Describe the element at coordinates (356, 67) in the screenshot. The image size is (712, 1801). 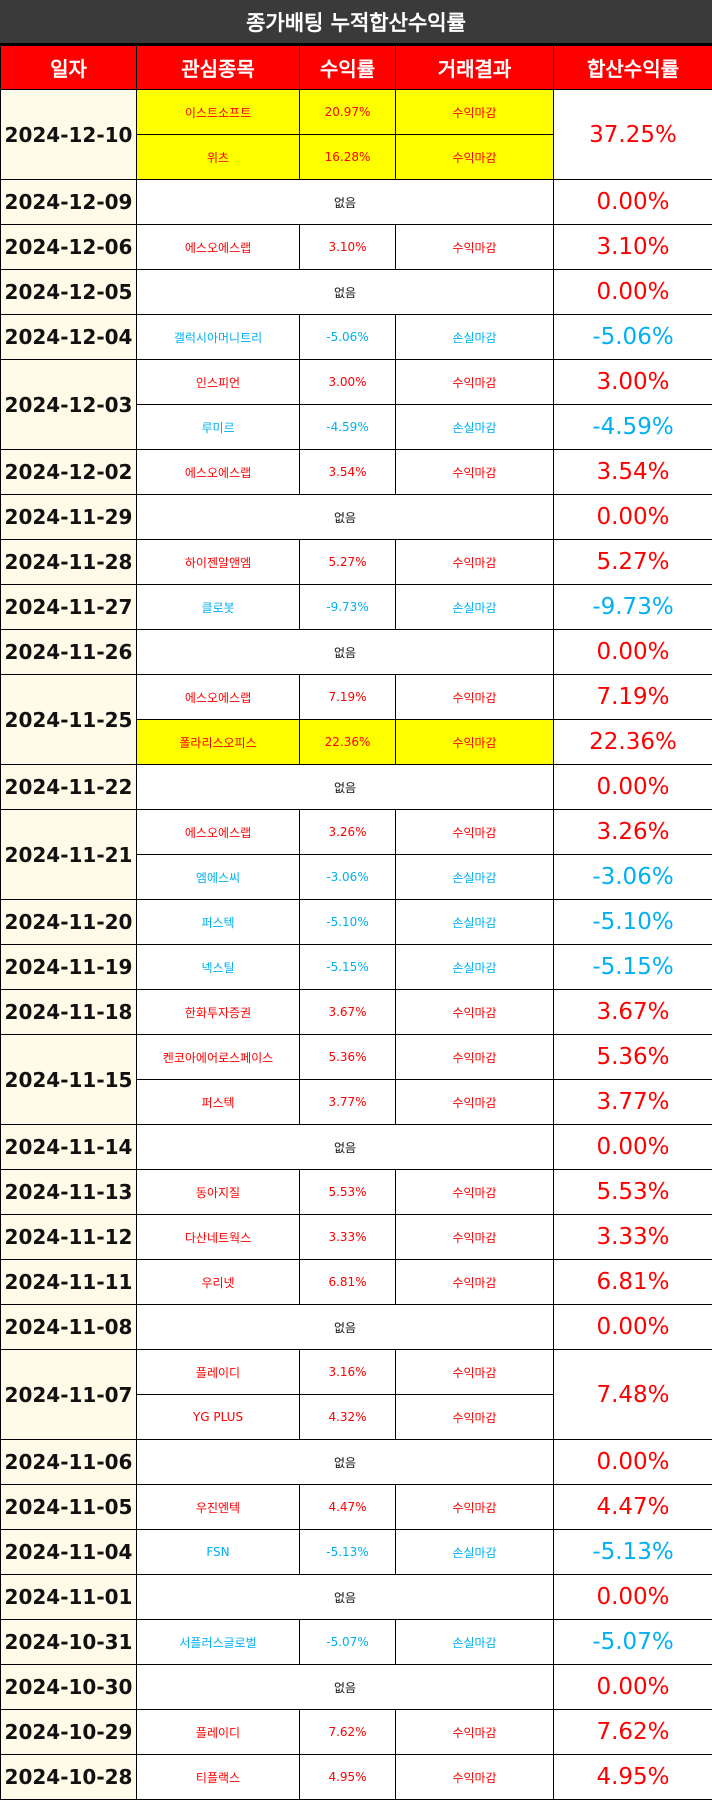
I see `header-row: 일자 관심종목 수익률 거래결과 합산수익률` at that location.